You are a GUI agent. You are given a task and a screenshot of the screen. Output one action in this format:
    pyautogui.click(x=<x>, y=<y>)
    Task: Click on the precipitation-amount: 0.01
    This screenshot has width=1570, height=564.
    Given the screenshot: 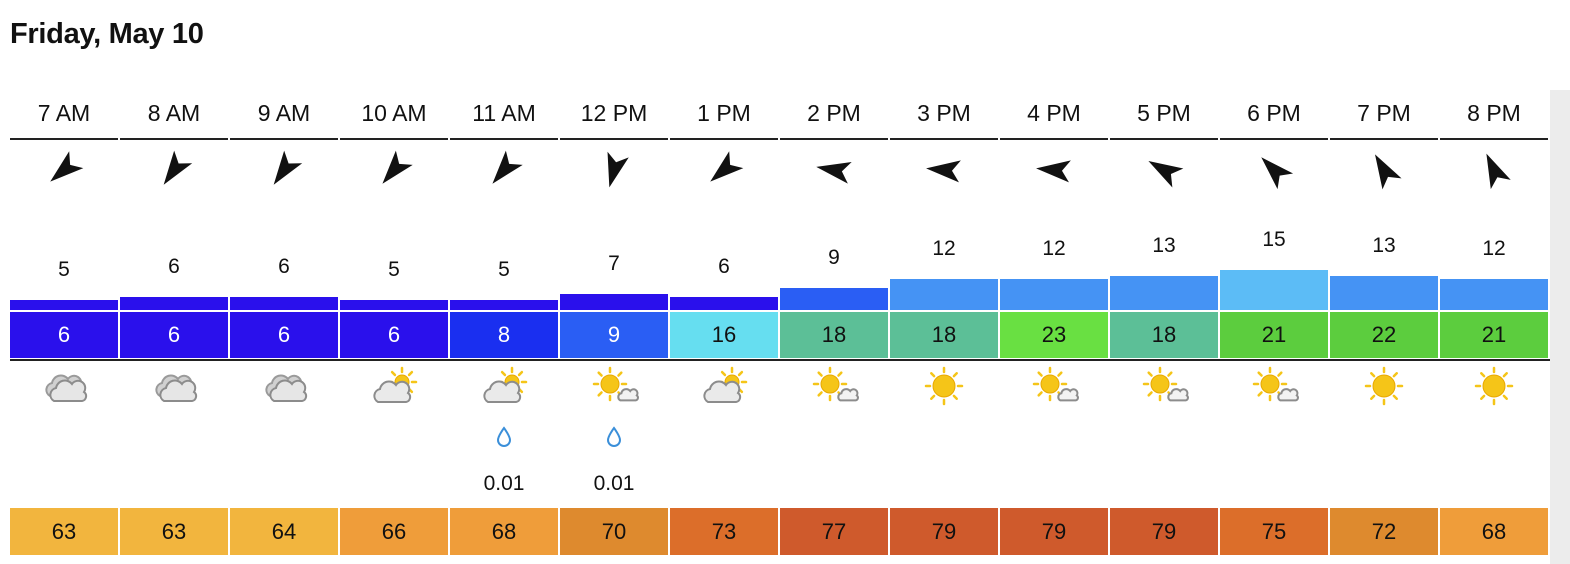 What is the action you would take?
    pyautogui.click(x=504, y=483)
    